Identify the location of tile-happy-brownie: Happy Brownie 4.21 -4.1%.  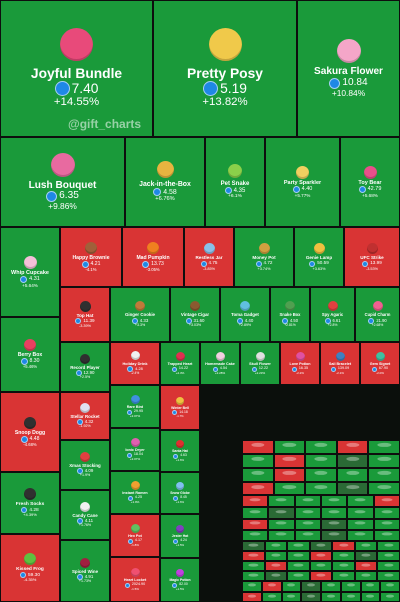
(91, 257).